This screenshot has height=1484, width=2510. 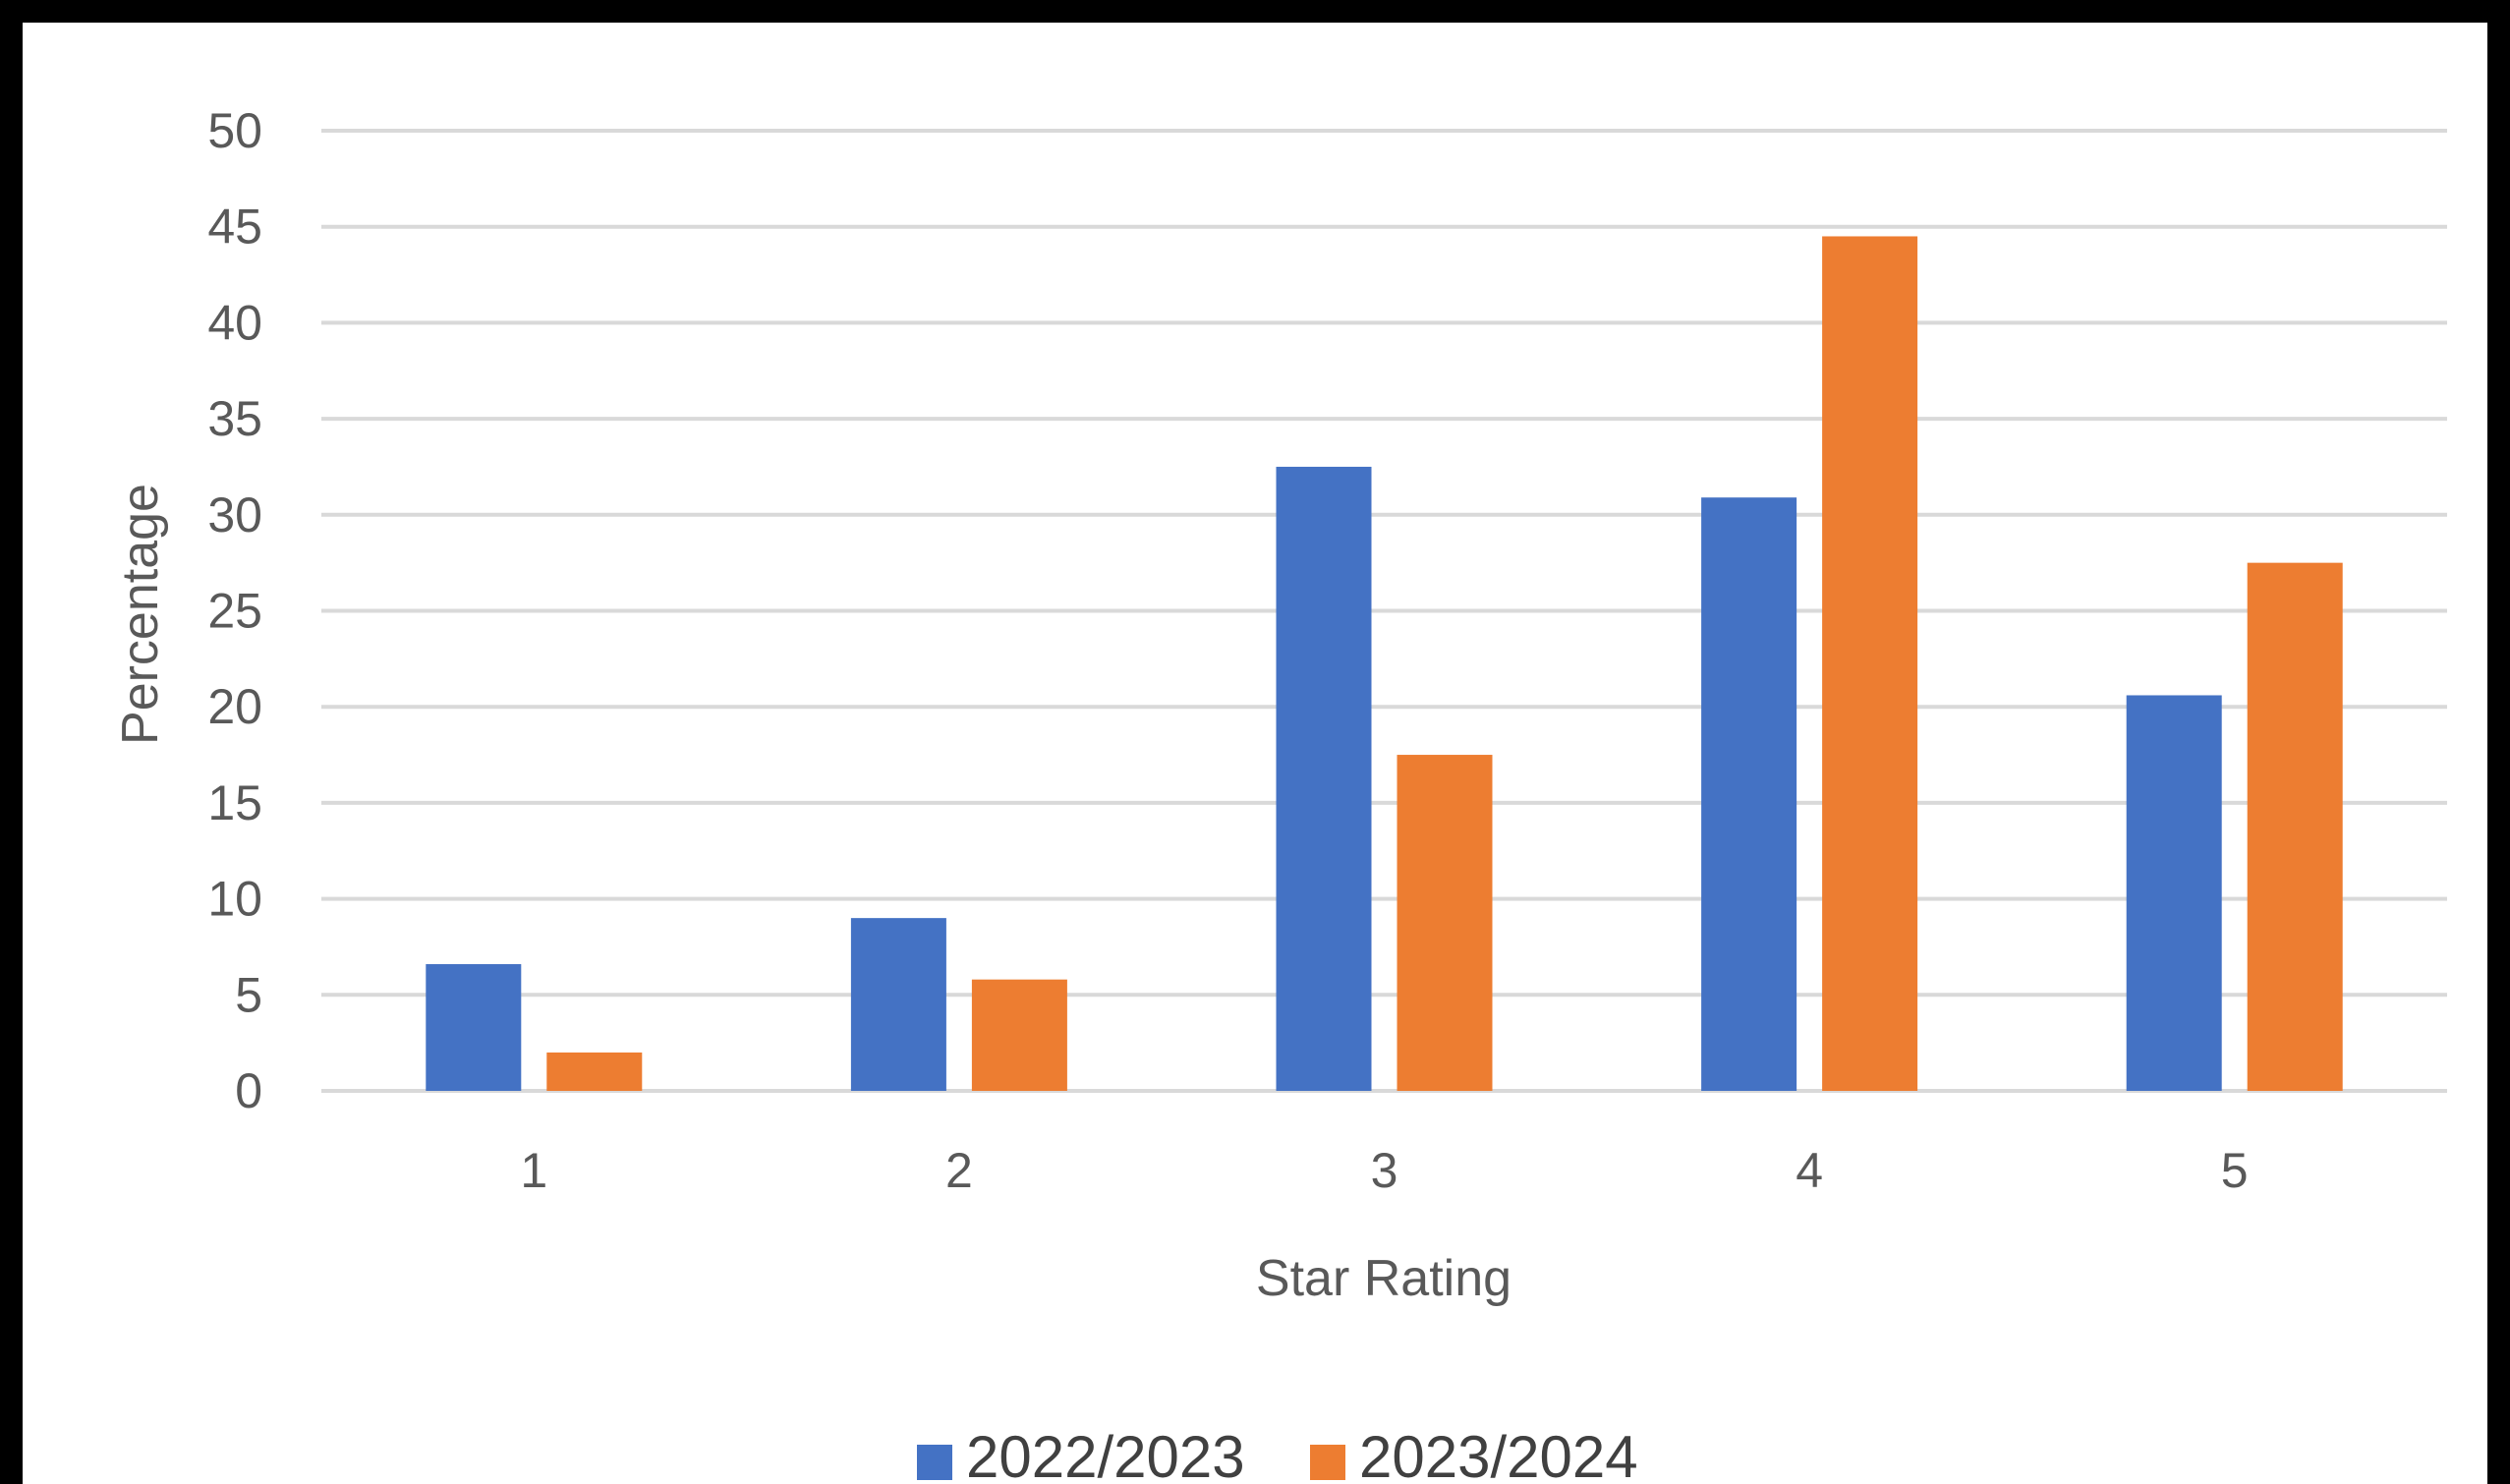 What do you see at coordinates (1809, 1170) in the screenshot?
I see `x-tick-label: 4` at bounding box center [1809, 1170].